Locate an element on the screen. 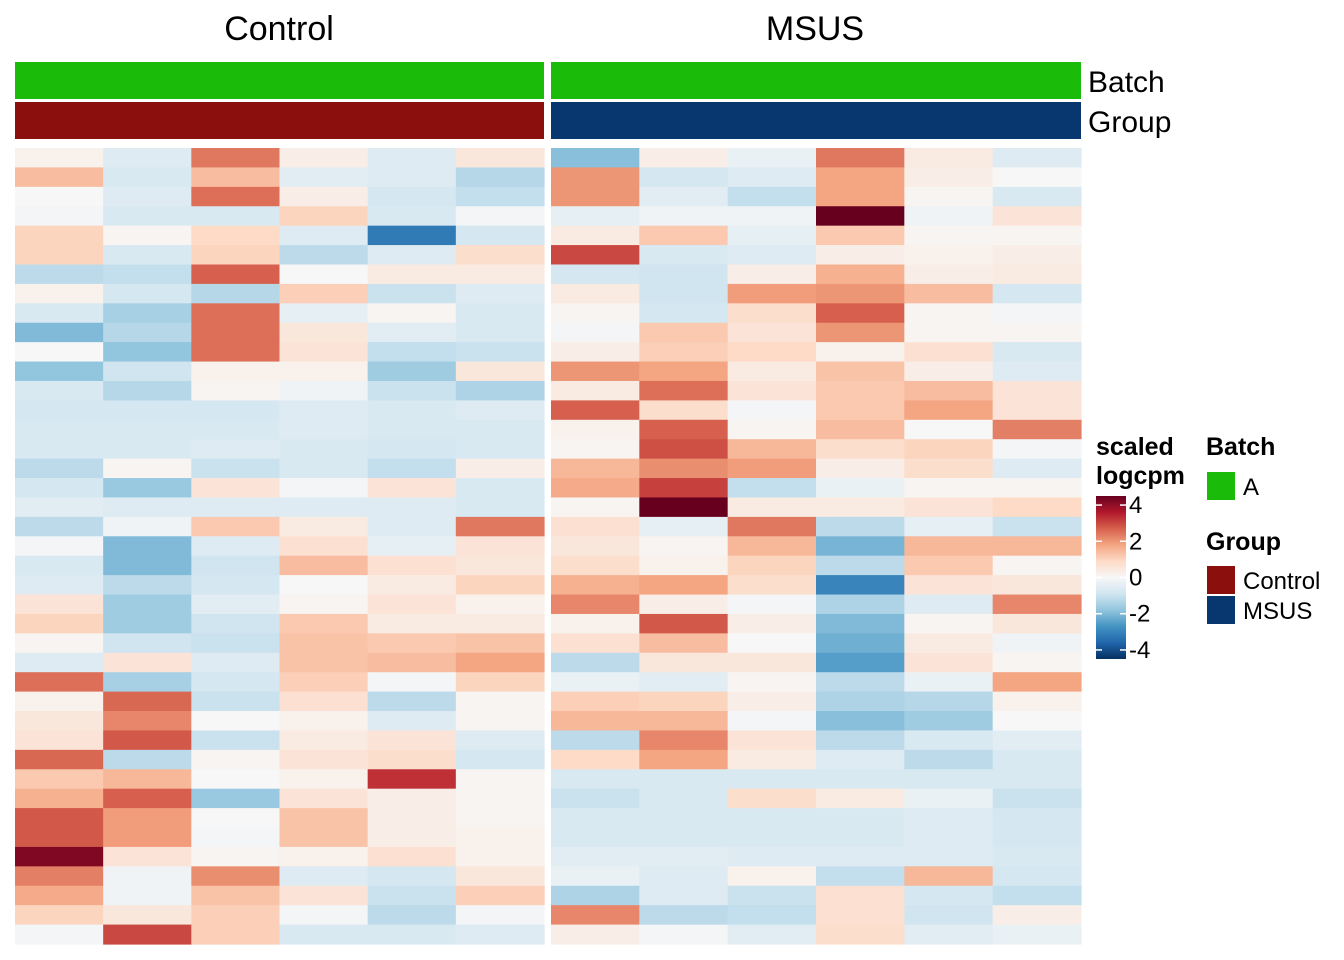 The width and height of the screenshot is (1344, 960). group-legend-label-msus: MSUS is located at coordinates (1277, 611).